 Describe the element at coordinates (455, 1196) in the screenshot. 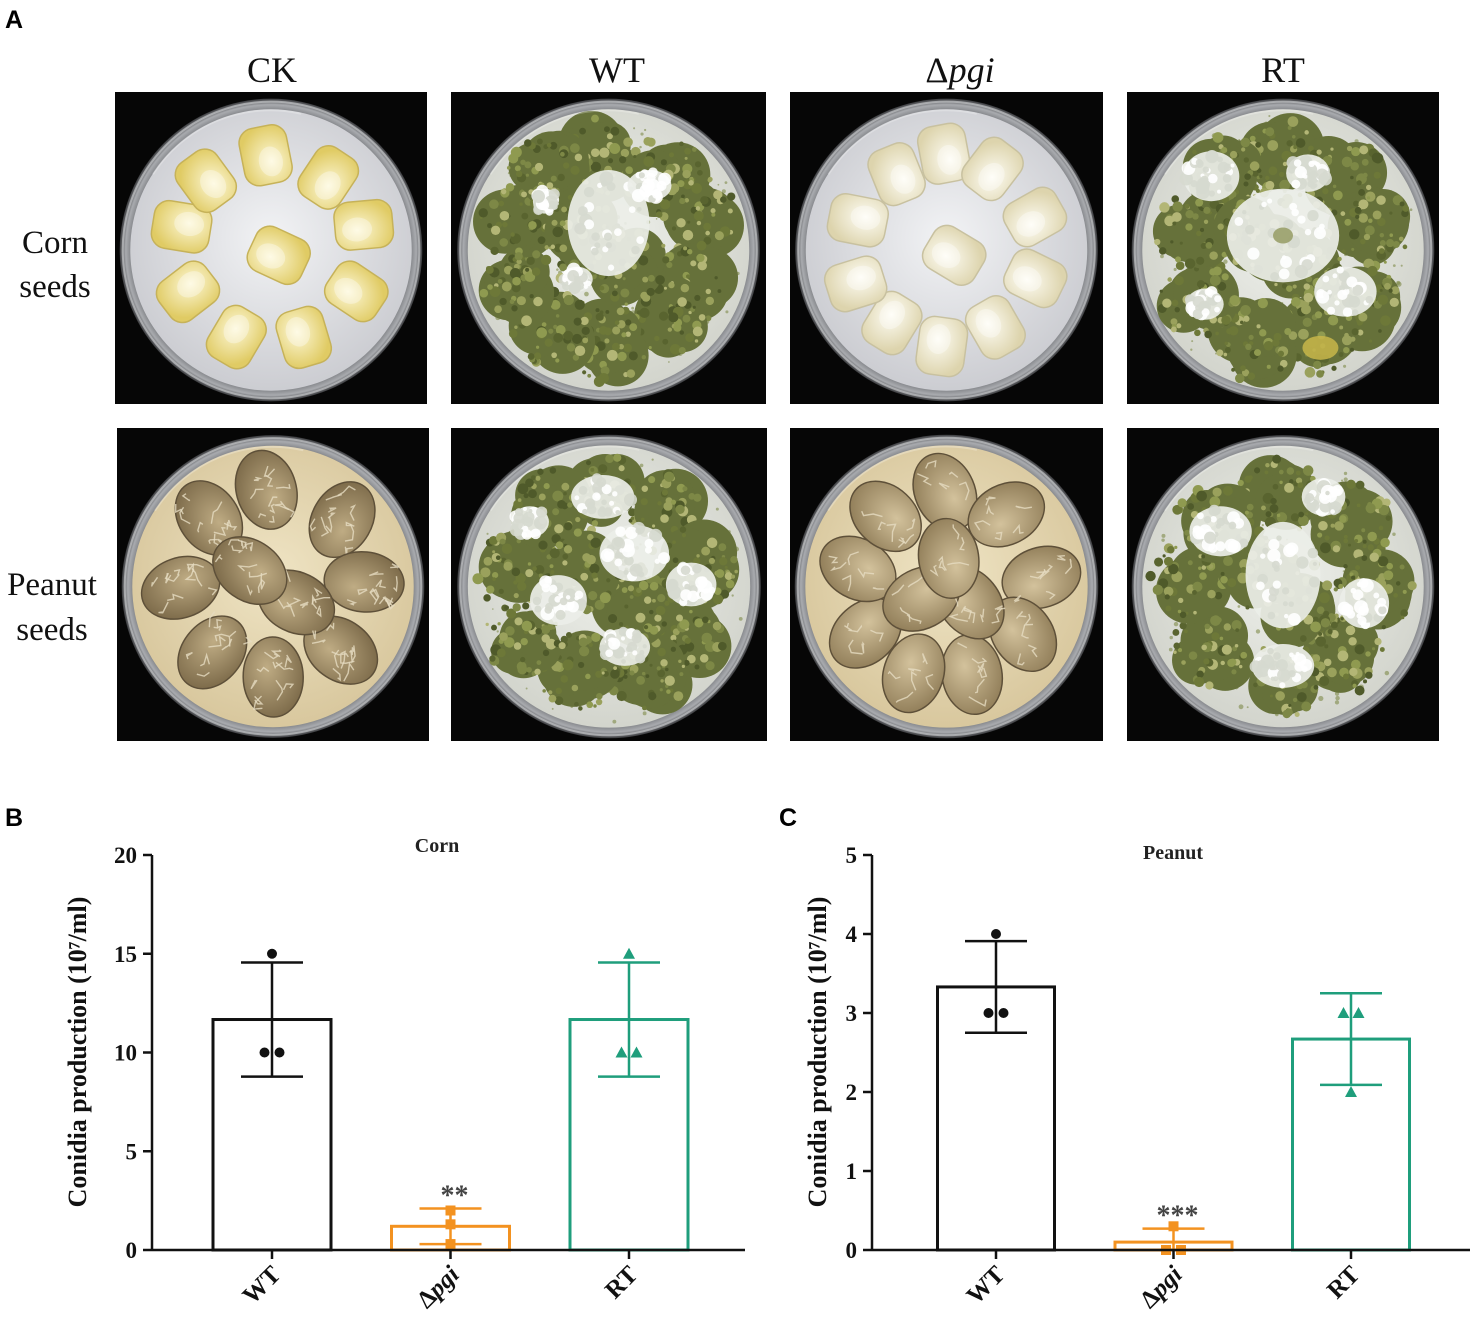

I see `significance-label: **` at that location.